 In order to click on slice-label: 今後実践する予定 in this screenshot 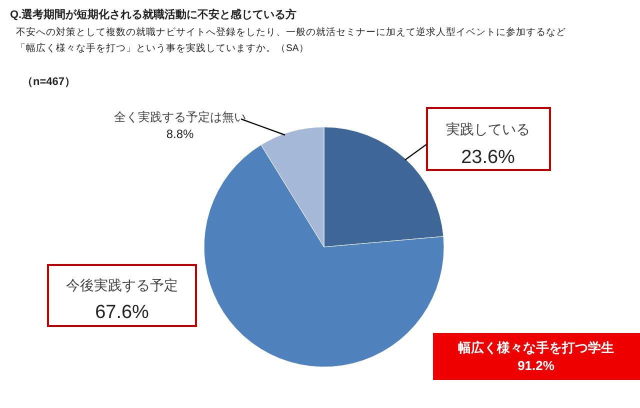, I will do `click(122, 285)`.